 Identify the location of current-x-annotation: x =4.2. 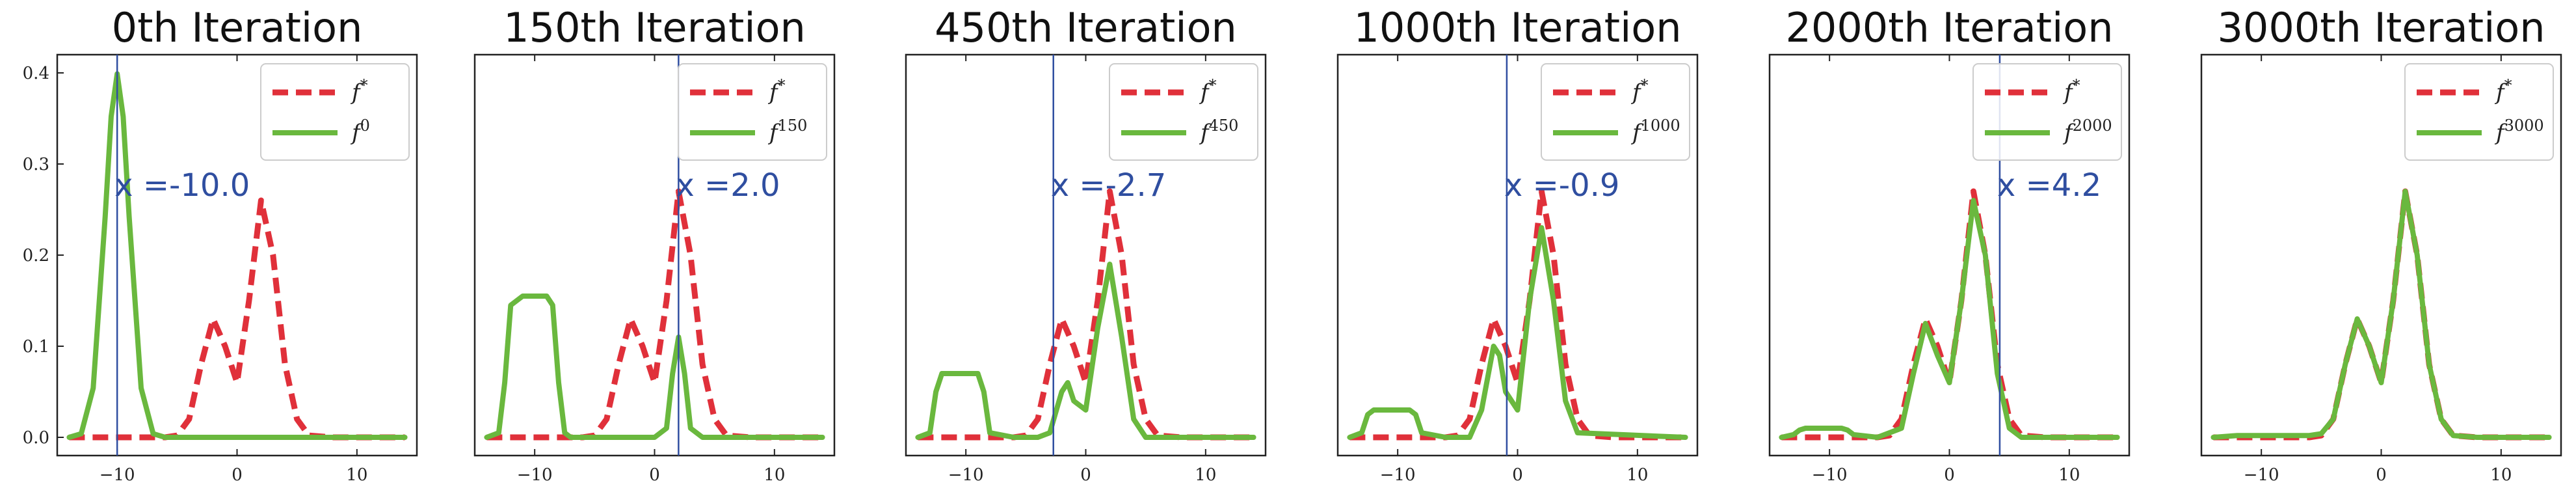
(2049, 186).